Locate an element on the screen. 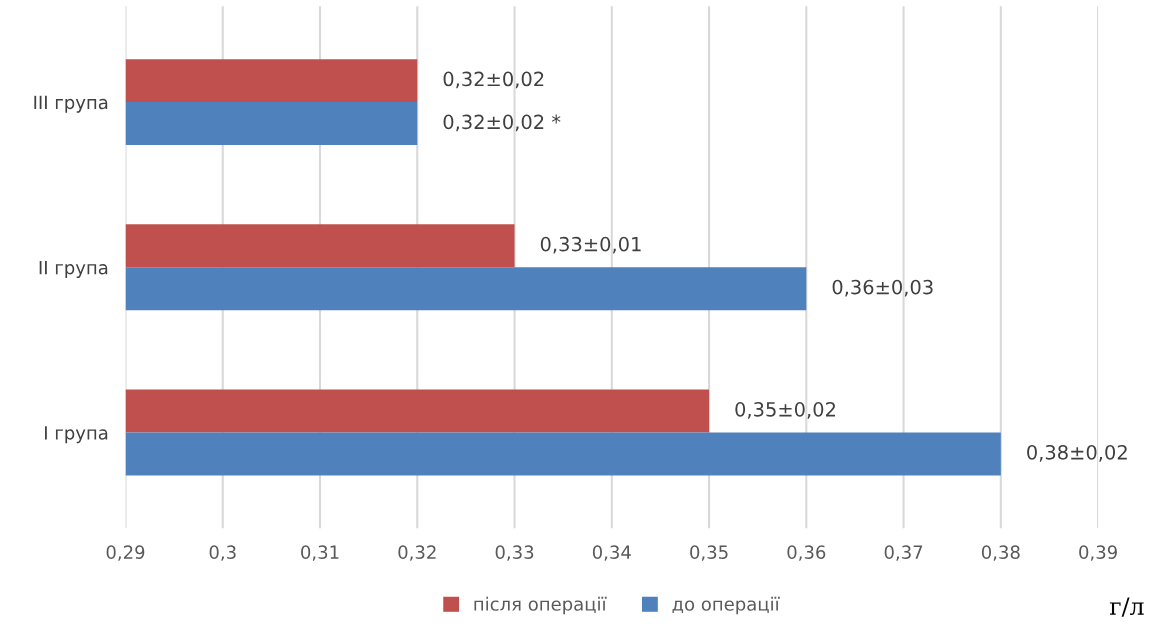 The width and height of the screenshot is (1162, 629). data-label: 0,38±0,02 is located at coordinates (1077, 453).